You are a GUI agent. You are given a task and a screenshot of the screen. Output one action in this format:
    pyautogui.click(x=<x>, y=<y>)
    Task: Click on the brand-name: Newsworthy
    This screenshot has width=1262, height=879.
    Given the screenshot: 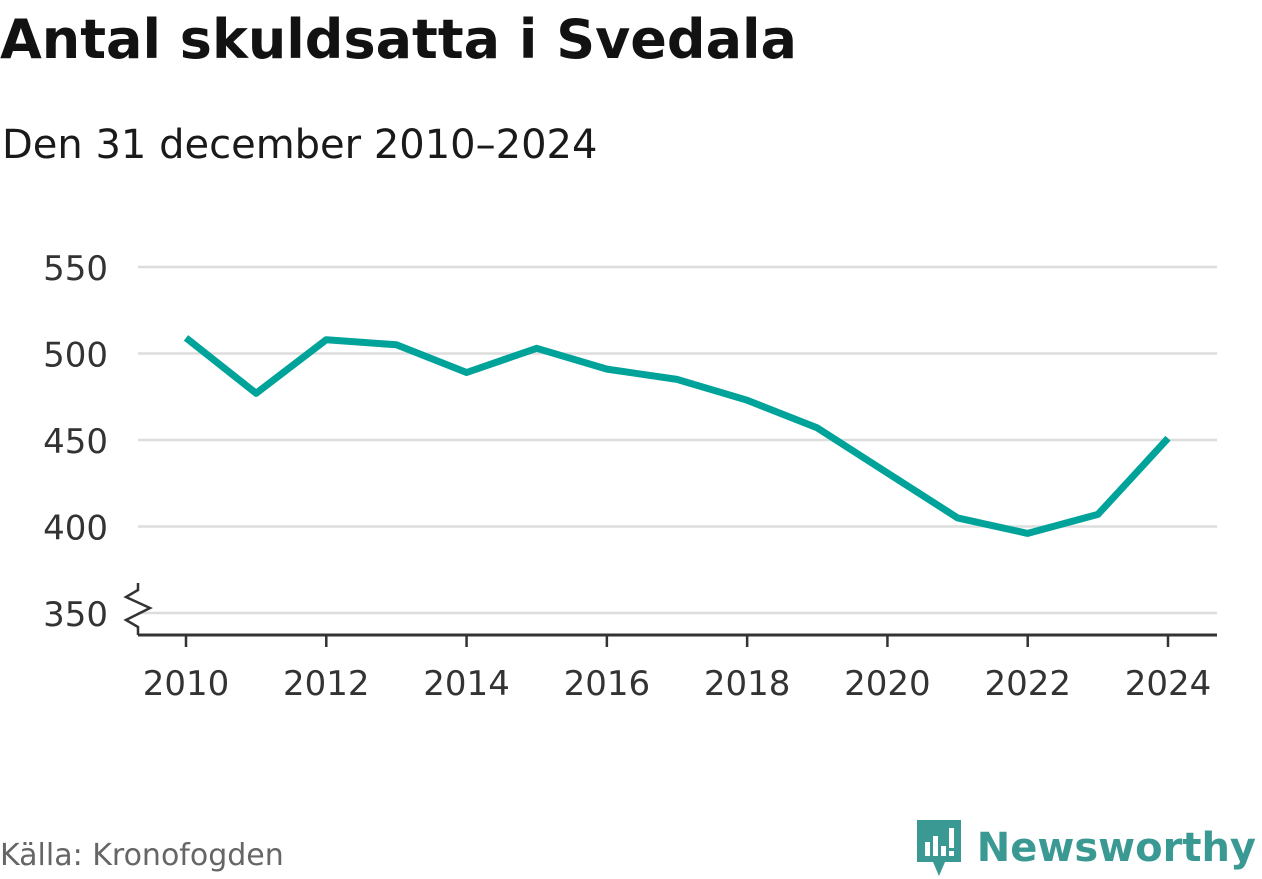 What is the action you would take?
    pyautogui.click(x=1116, y=848)
    